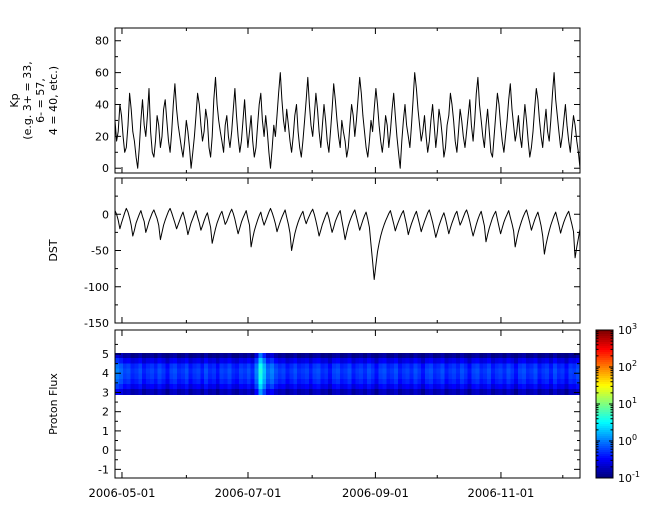 The height and width of the screenshot is (523, 665). What do you see at coordinates (102, 104) in the screenshot?
I see `y-tick-label: 40` at bounding box center [102, 104].